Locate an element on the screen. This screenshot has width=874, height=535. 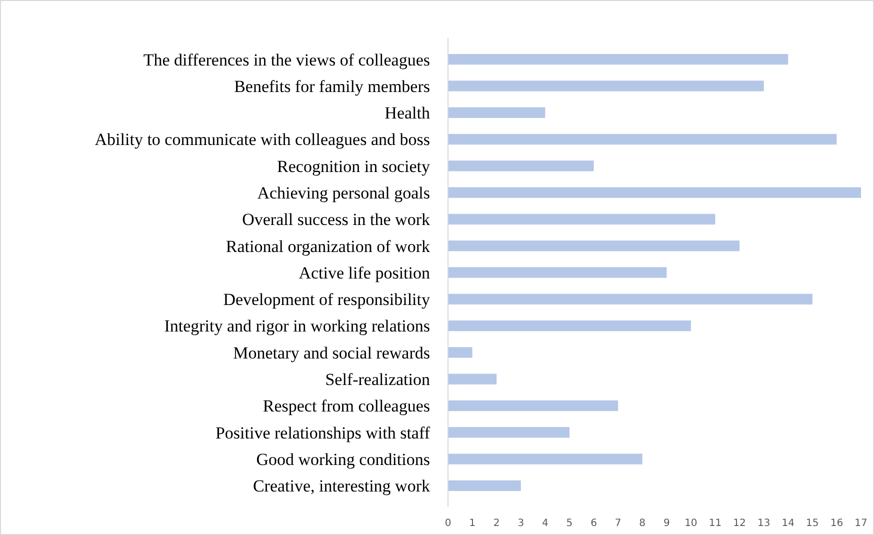
x-tick-label: 16 is located at coordinates (837, 523).